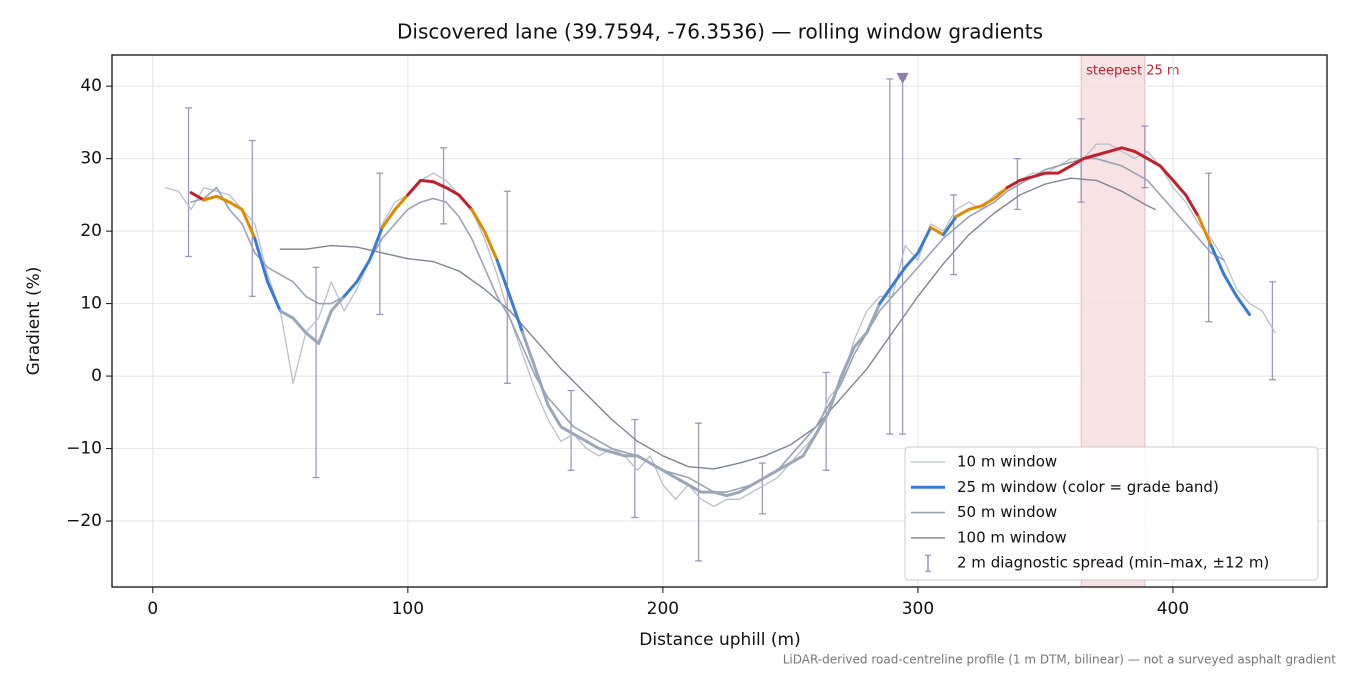 This screenshot has height=679, width=1350. Describe the element at coordinates (1132, 71) in the screenshot. I see `highlight-label: steepest 25 m` at that location.